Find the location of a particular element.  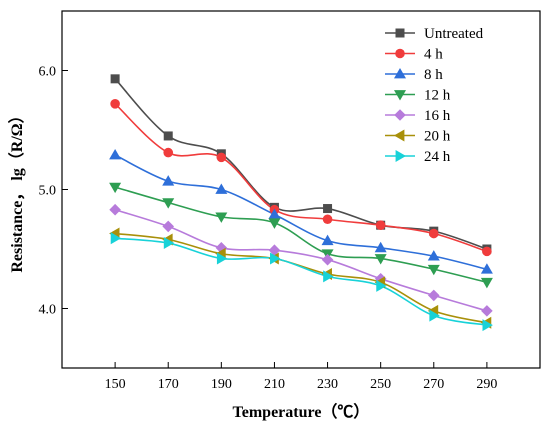

legend: Untreated 4 h 8 h 12 h 16 h 20 h 24 h is located at coordinates (434, 95).